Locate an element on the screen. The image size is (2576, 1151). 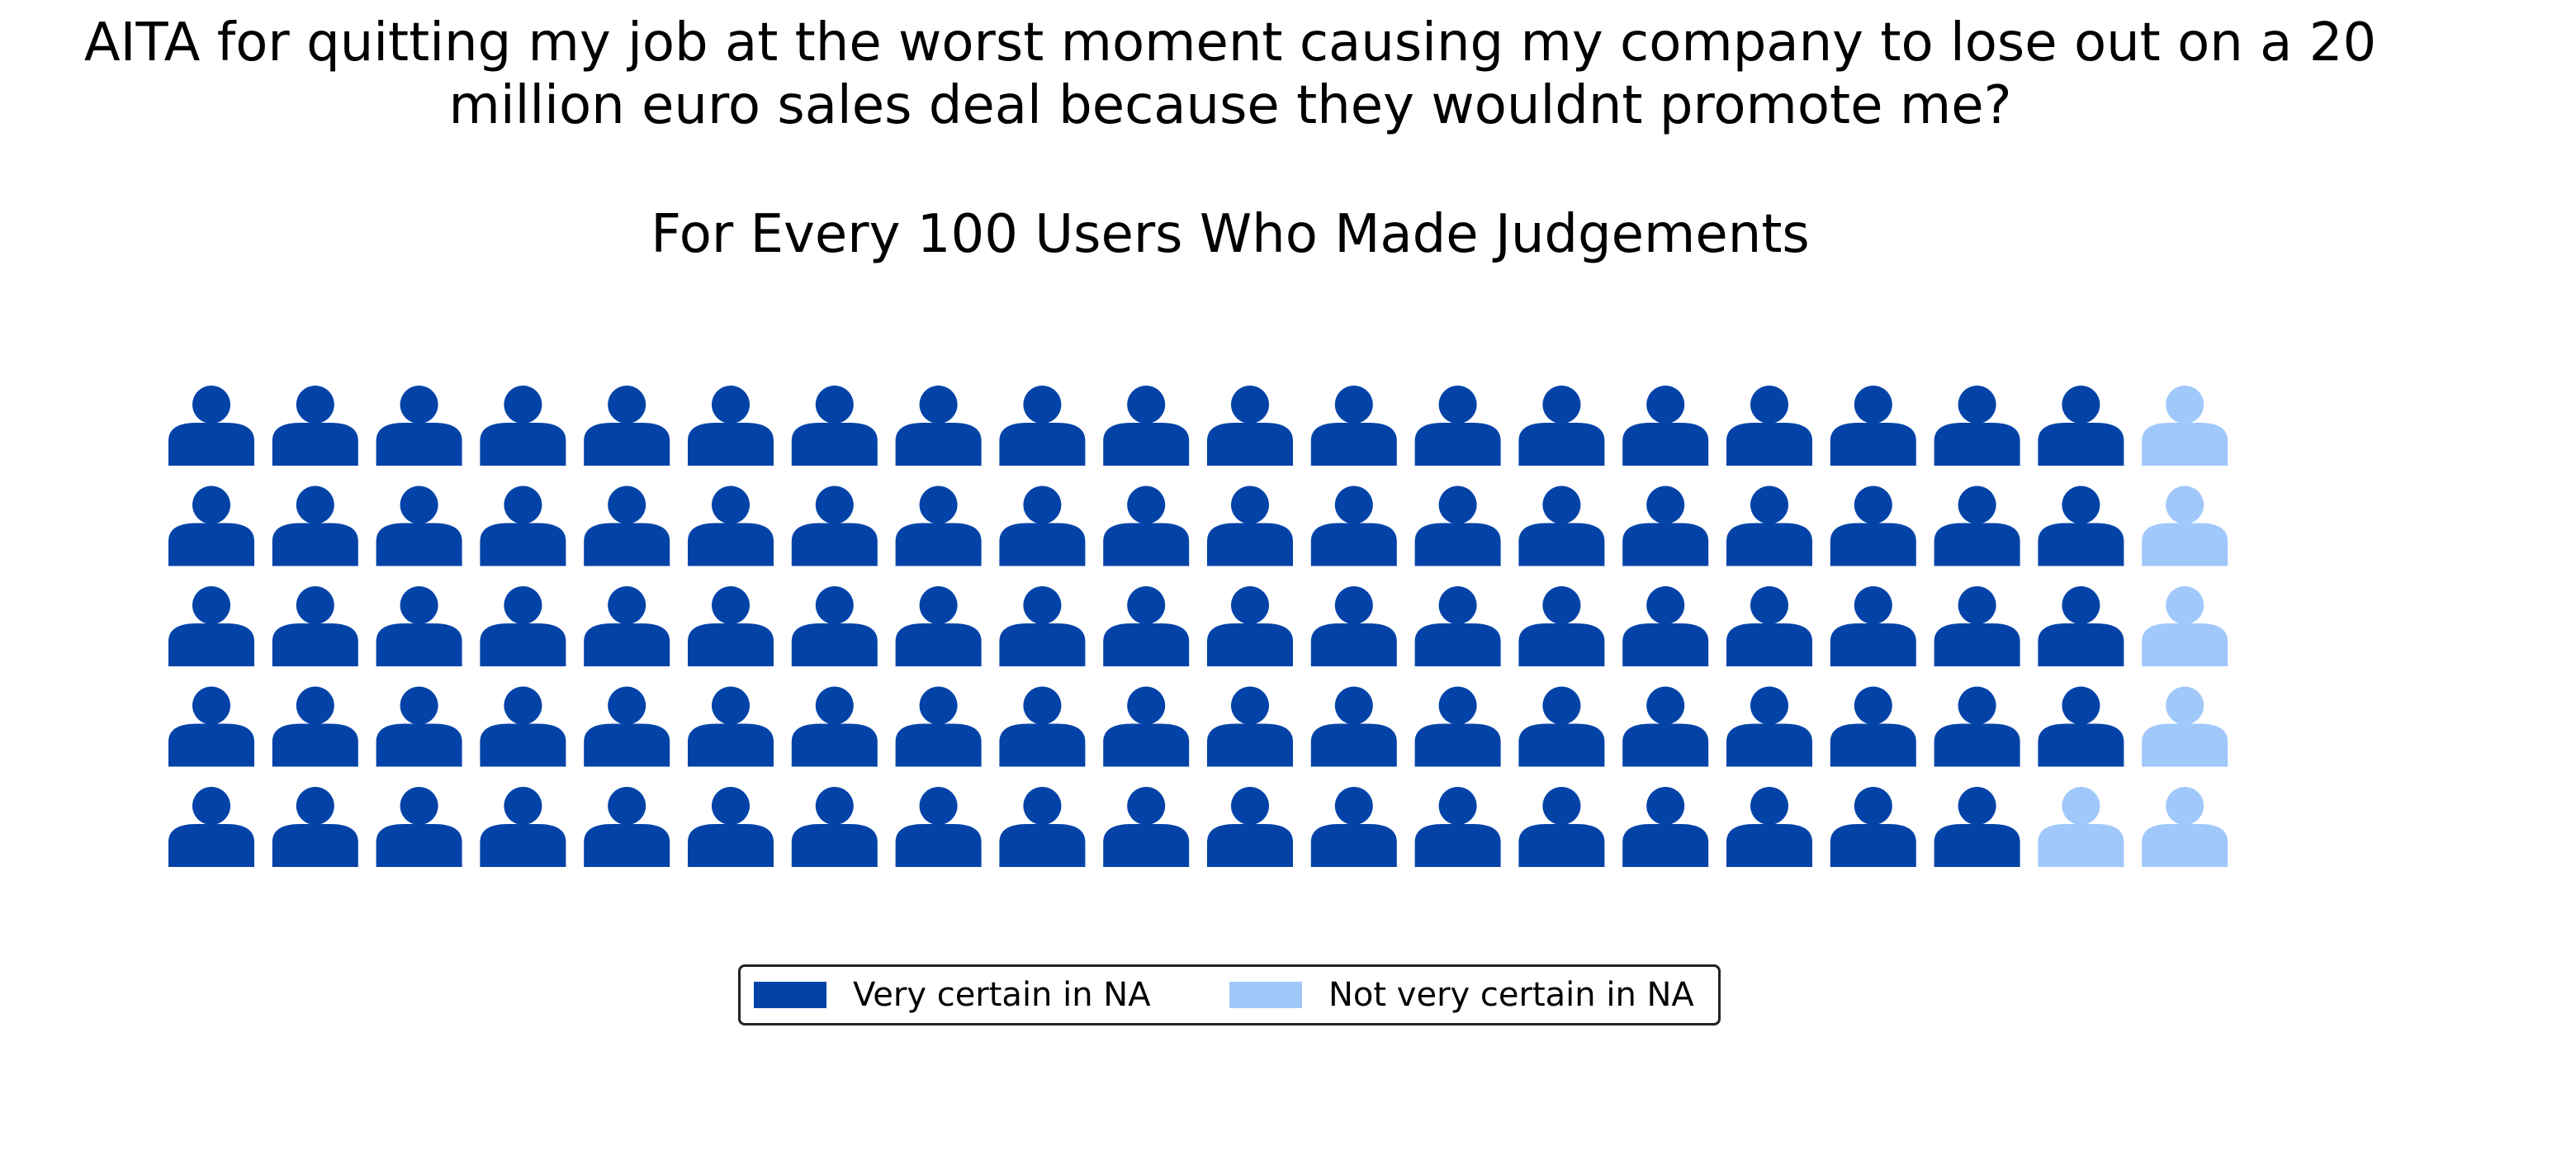
legend-item-not-very-certain: Not very certain in NA is located at coordinates (1461, 995).